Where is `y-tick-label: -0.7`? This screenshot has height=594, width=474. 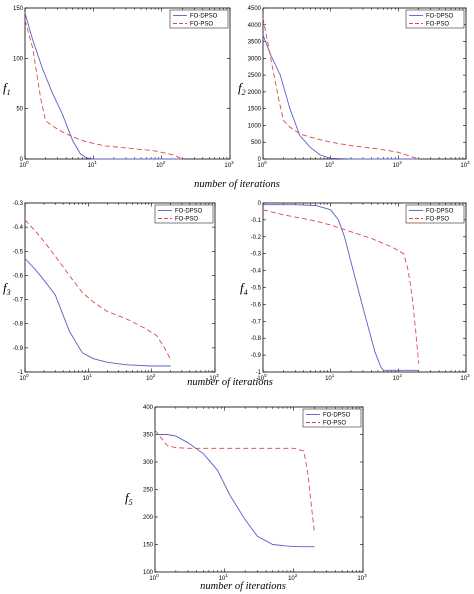
y-tick-label: -0.7 is located at coordinates (18, 301).